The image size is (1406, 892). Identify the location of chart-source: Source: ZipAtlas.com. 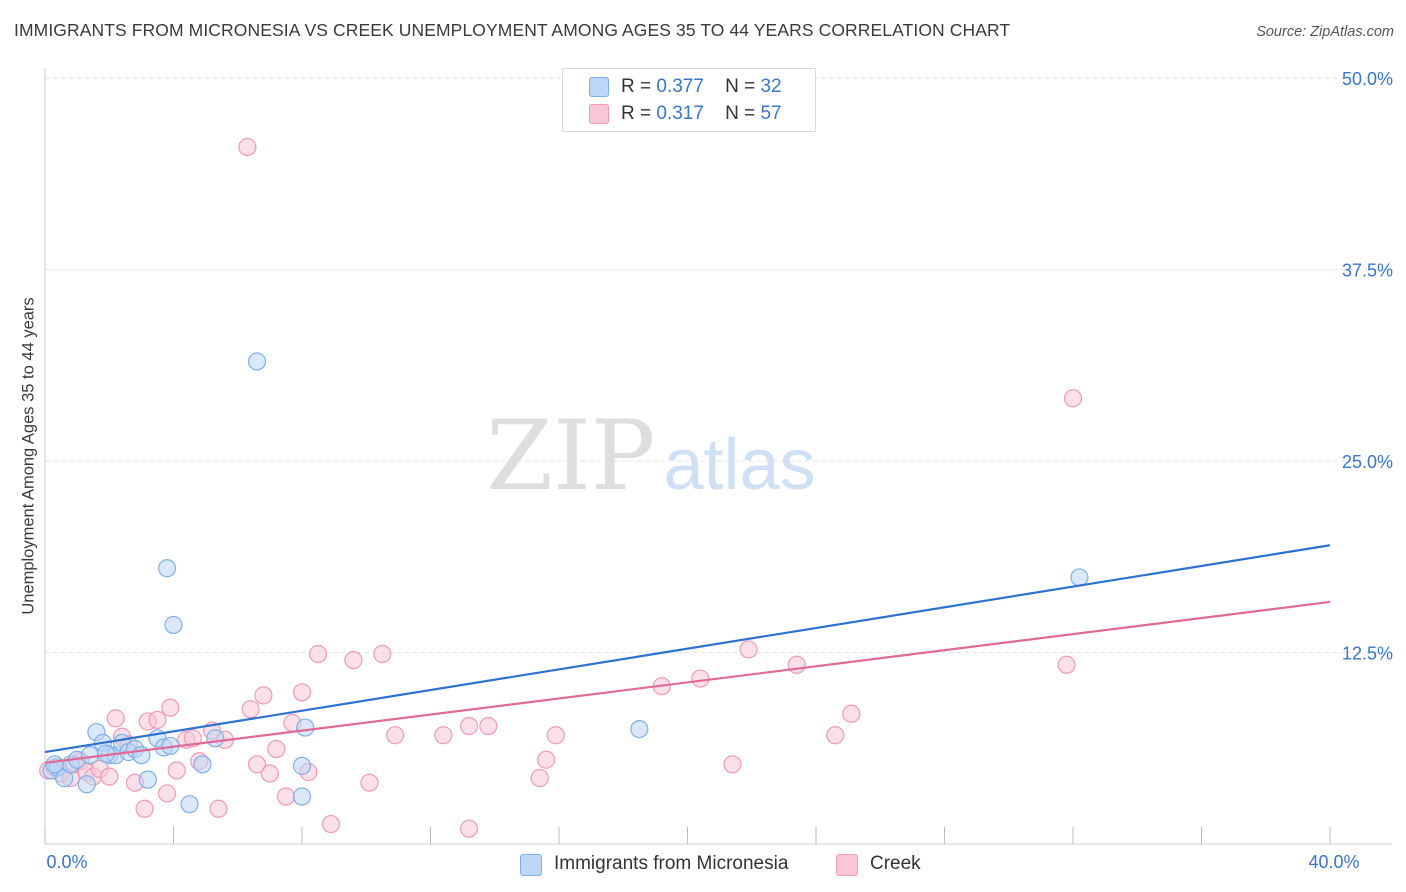
(1325, 32).